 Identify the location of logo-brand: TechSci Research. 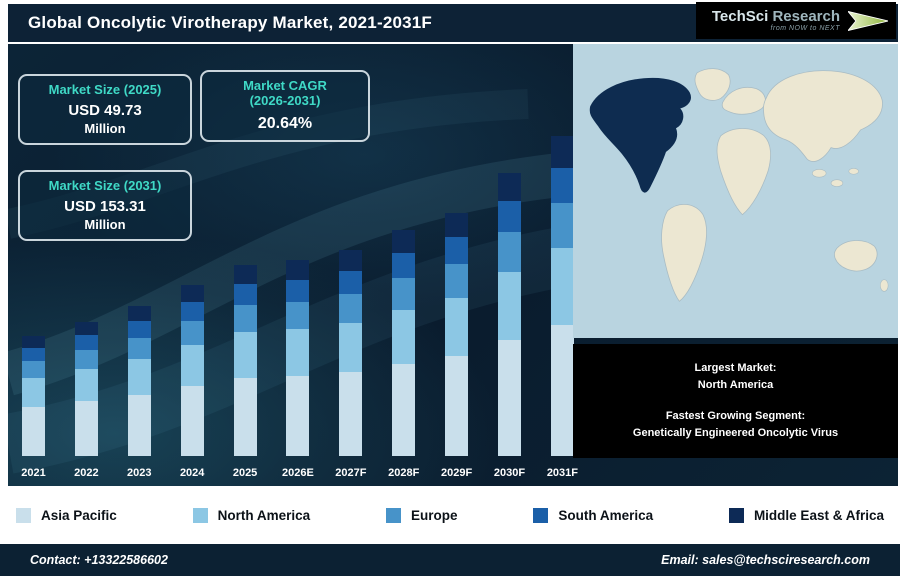
(776, 17).